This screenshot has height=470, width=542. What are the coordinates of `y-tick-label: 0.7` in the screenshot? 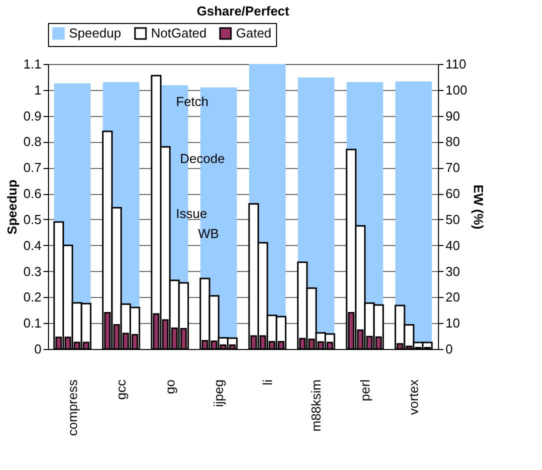 It's located at (32, 168).